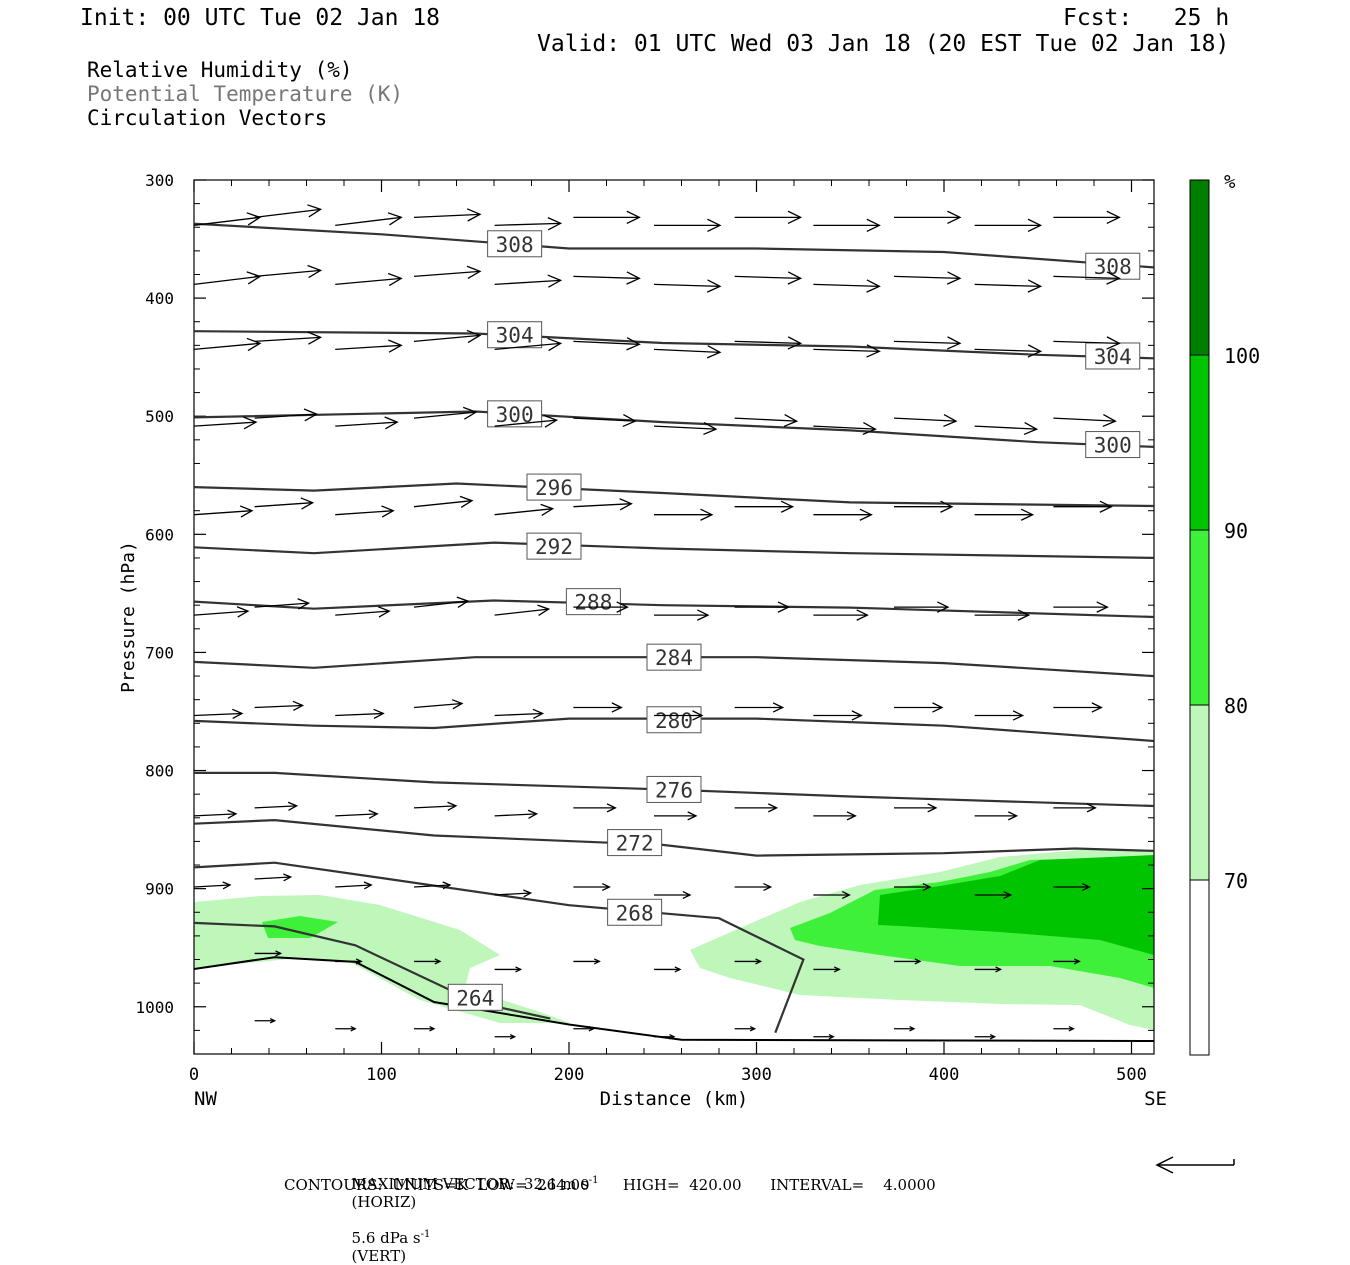 Image resolution: width=1350 pixels, height=1265 pixels. Describe the element at coordinates (159, 652) in the screenshot. I see `y-tick-label: 700` at that location.